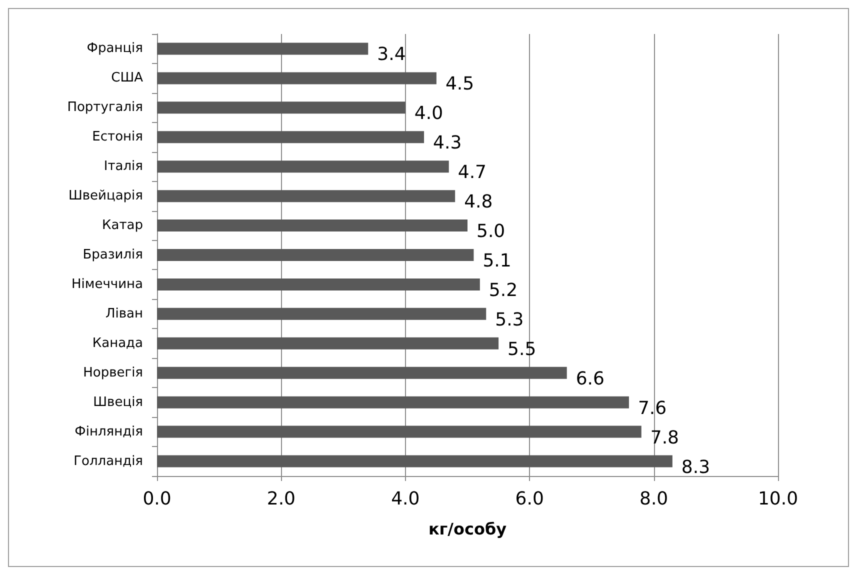 The width and height of the screenshot is (857, 575). What do you see at coordinates (124, 314) in the screenshot?
I see `y-tick-label: Ліван` at bounding box center [124, 314].